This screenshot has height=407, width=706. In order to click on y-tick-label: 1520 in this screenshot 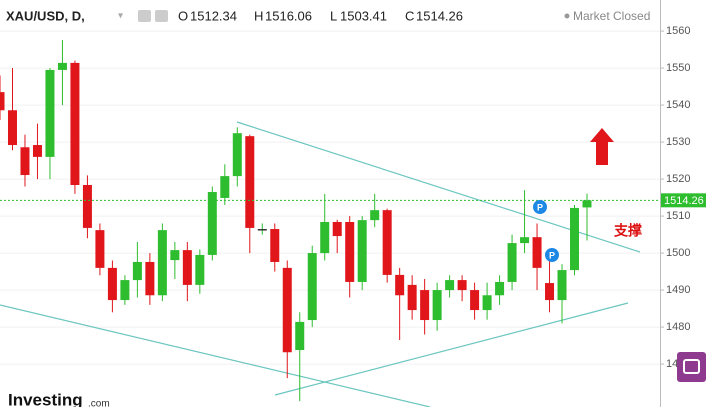, I will do `click(678, 179)`.